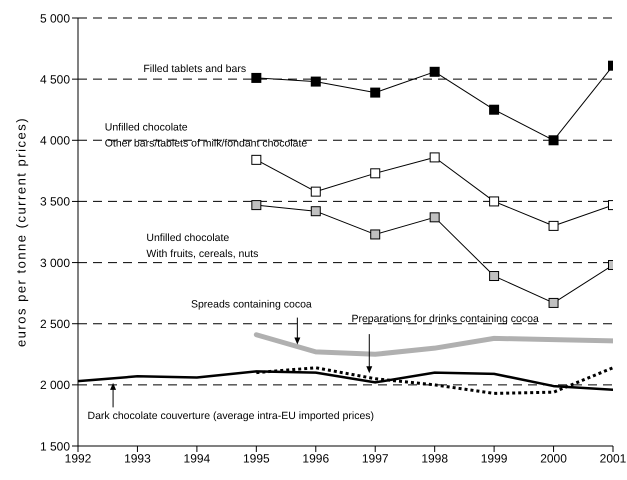 The height and width of the screenshot is (480, 627). What do you see at coordinates (78, 459) in the screenshot?
I see `x-tick-label: 1992` at bounding box center [78, 459].